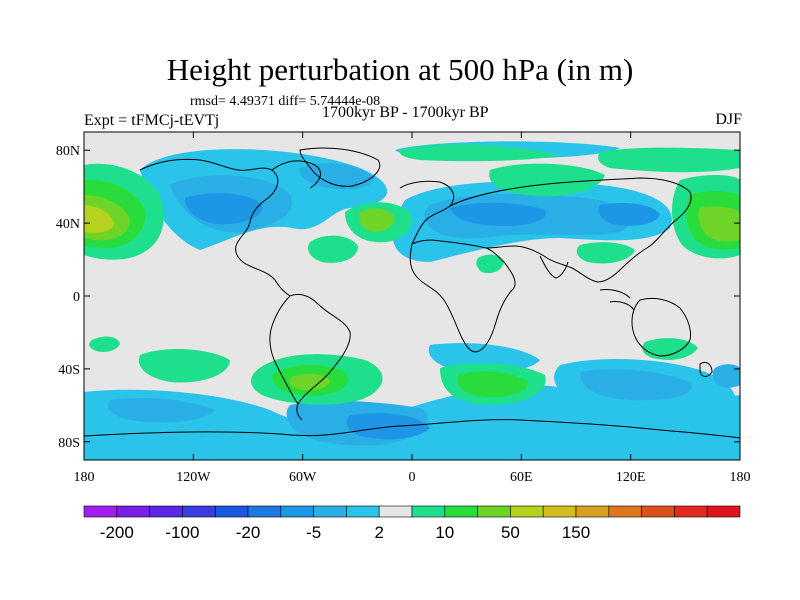 The image size is (800, 600). Describe the element at coordinates (296, 174) in the screenshot. I see `hudson-bay-coast` at that location.